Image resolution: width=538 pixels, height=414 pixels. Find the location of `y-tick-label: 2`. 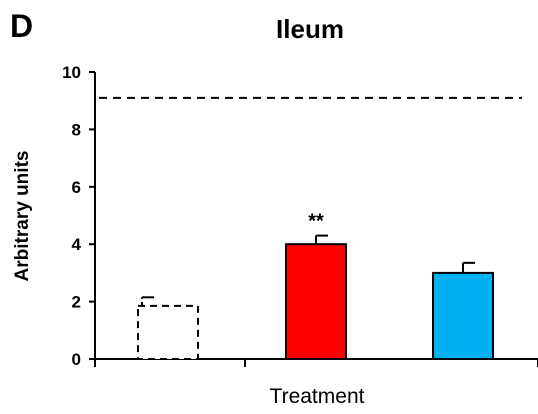

y-tick-label: 2 is located at coordinates (76, 302).